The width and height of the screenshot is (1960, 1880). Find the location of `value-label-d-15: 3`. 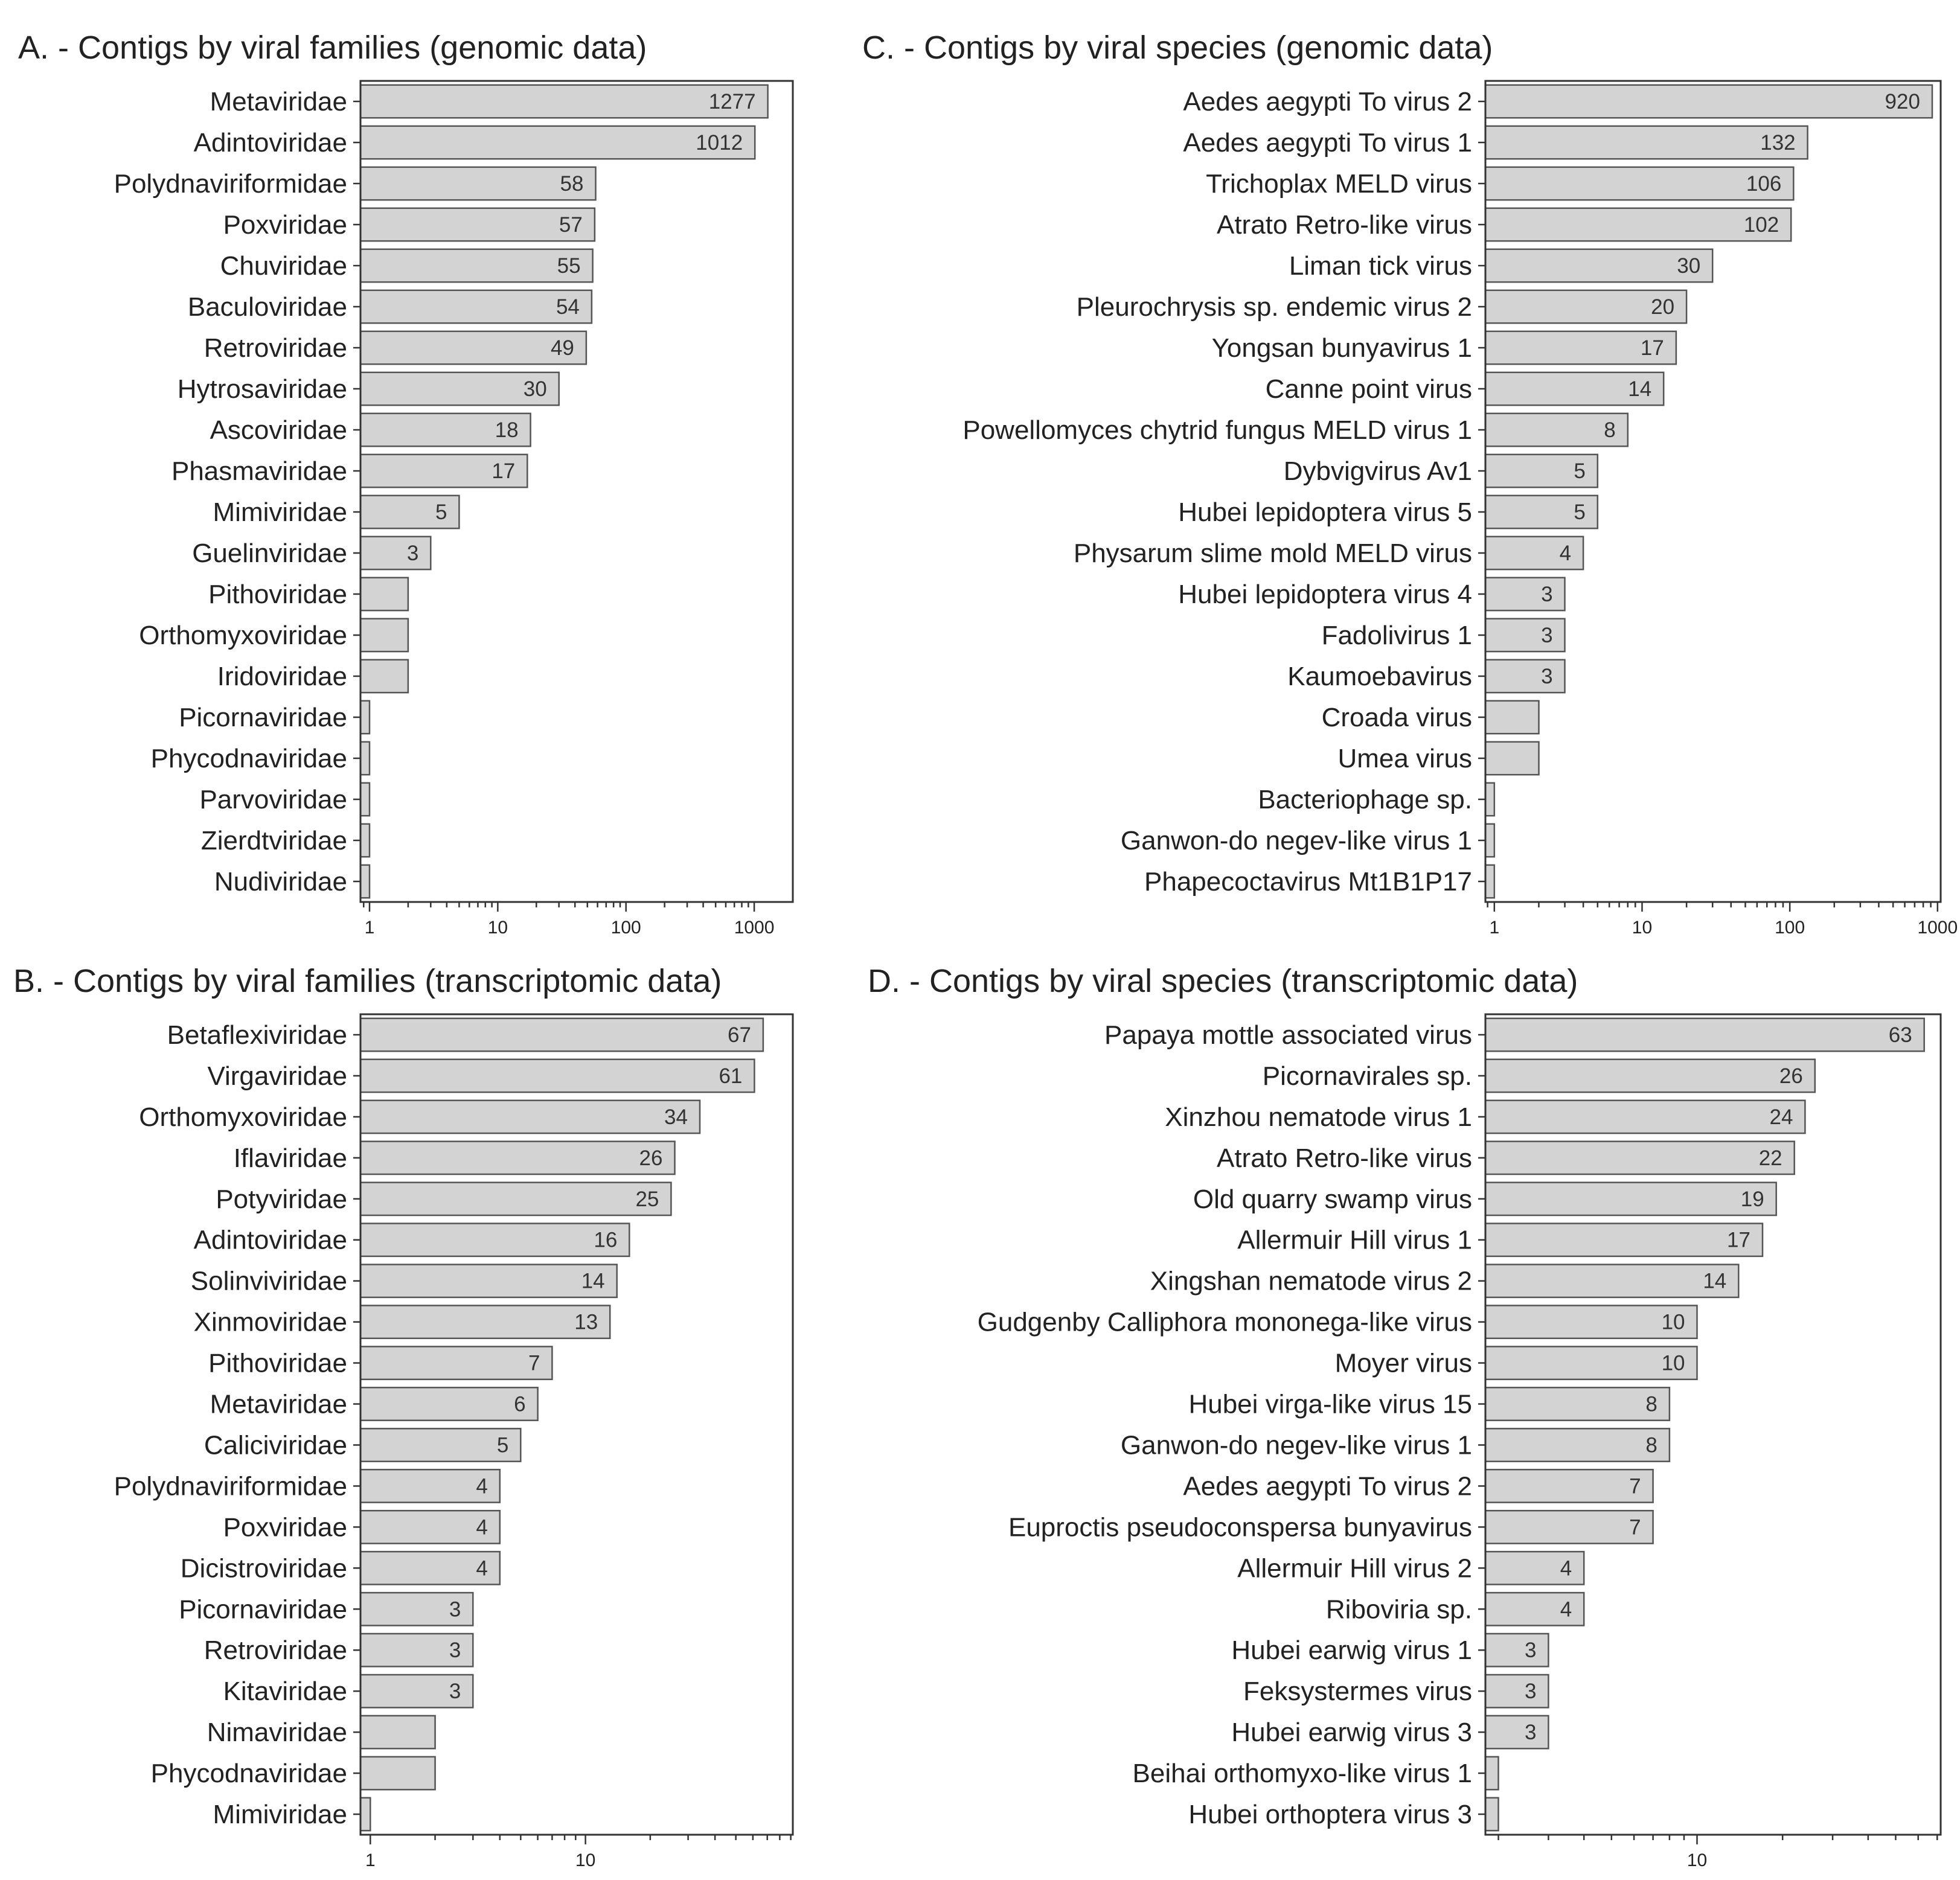

value-label-d-15: 3 is located at coordinates (1530, 1650).